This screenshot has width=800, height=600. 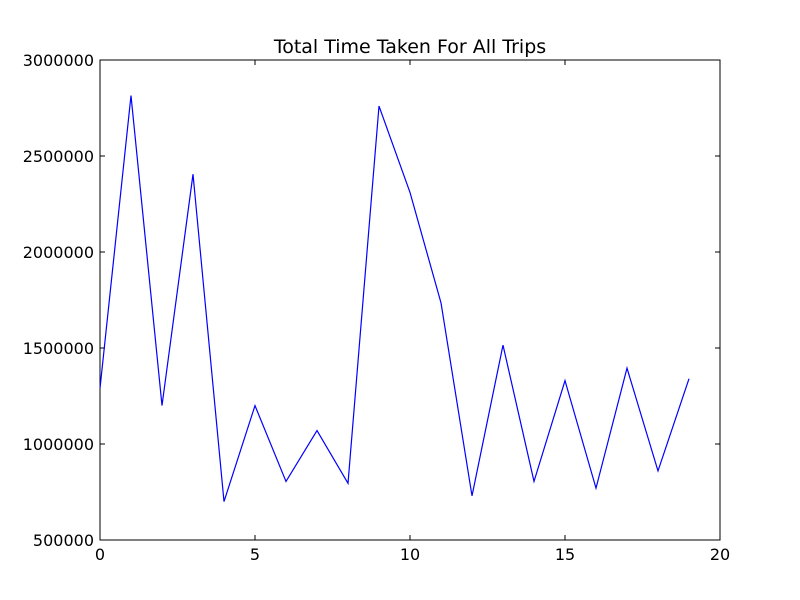 What do you see at coordinates (58, 348) in the screenshot?
I see `y-tick-label: 1500000` at bounding box center [58, 348].